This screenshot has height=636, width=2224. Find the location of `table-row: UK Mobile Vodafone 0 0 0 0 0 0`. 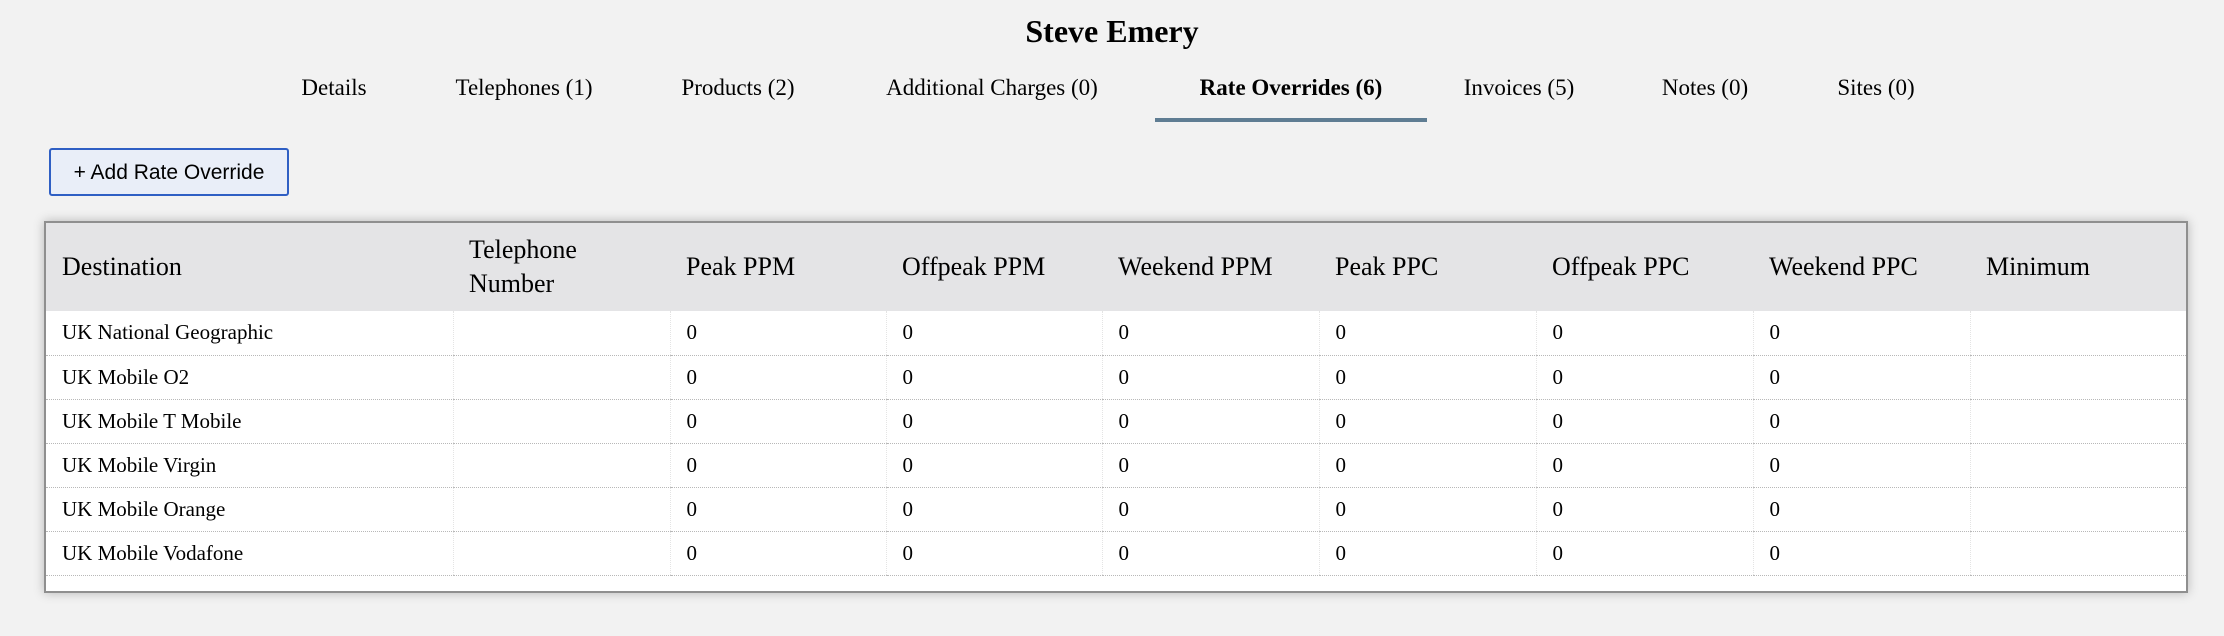

table-row: UK Mobile Vodafone 0 0 0 0 0 0 is located at coordinates (1116, 553).